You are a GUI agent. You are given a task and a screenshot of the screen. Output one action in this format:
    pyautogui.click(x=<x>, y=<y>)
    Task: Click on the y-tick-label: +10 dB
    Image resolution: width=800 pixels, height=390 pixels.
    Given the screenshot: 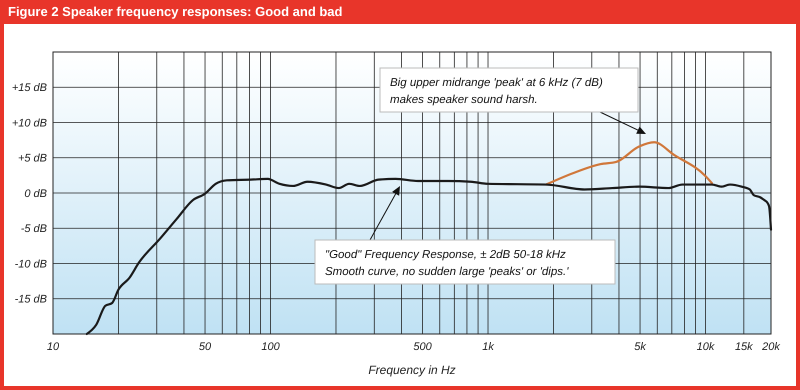 What is the action you would take?
    pyautogui.click(x=29, y=123)
    